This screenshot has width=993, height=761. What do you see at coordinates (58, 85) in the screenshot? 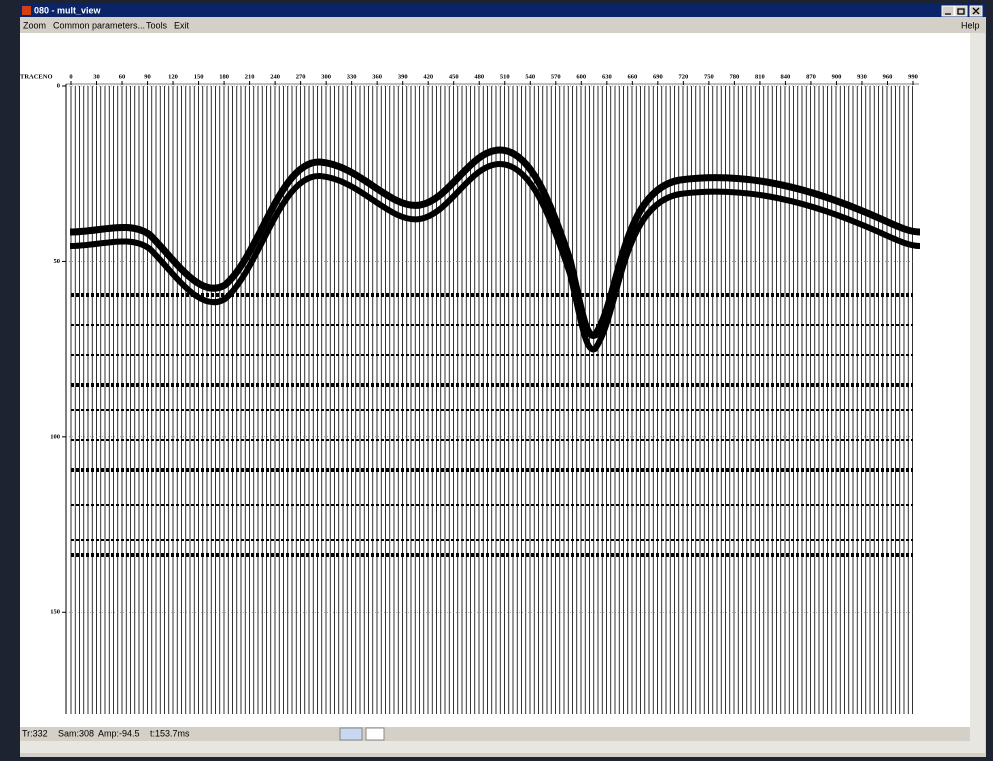
I see `y-tick-label: 0` at bounding box center [58, 85].